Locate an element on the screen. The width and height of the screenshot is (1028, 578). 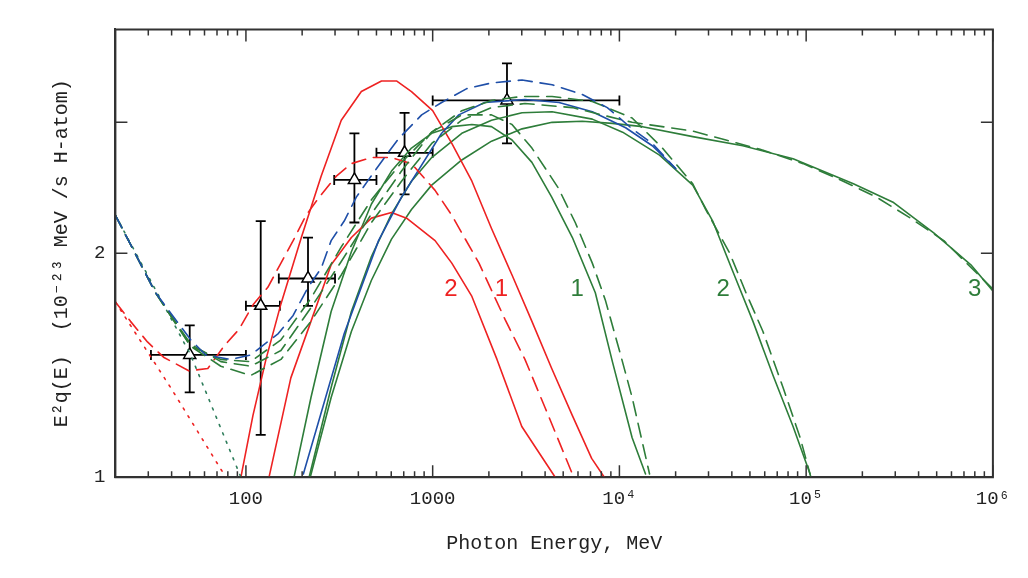
series-label: 3 is located at coordinates (975, 287).